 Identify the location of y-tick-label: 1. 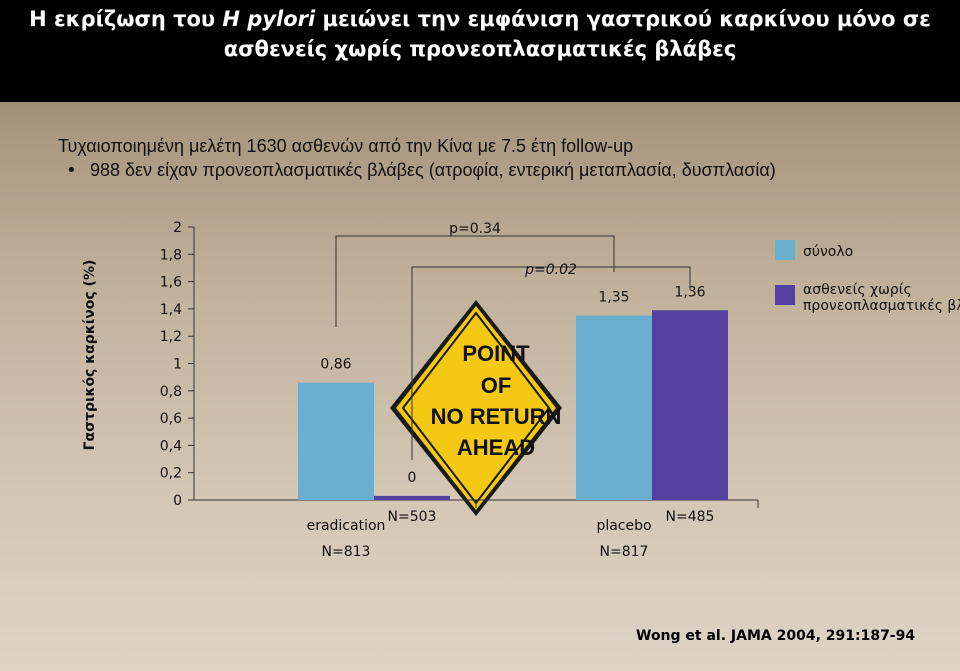
(177, 365).